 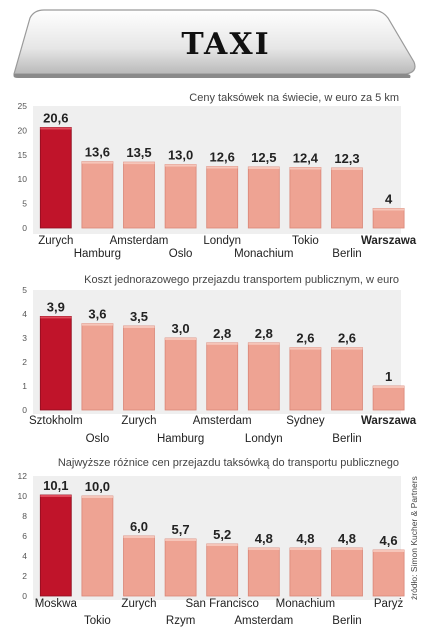 What do you see at coordinates (222, 570) in the screenshot?
I see `bar-san-francisco` at bounding box center [222, 570].